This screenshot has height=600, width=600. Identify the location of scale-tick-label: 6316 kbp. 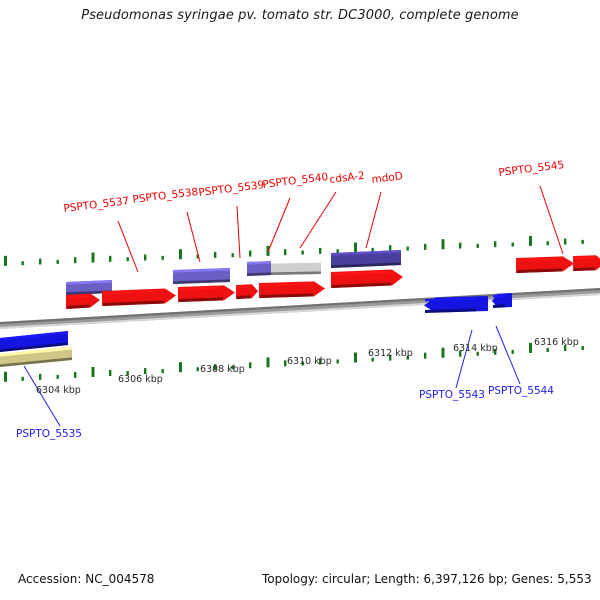
(556, 342).